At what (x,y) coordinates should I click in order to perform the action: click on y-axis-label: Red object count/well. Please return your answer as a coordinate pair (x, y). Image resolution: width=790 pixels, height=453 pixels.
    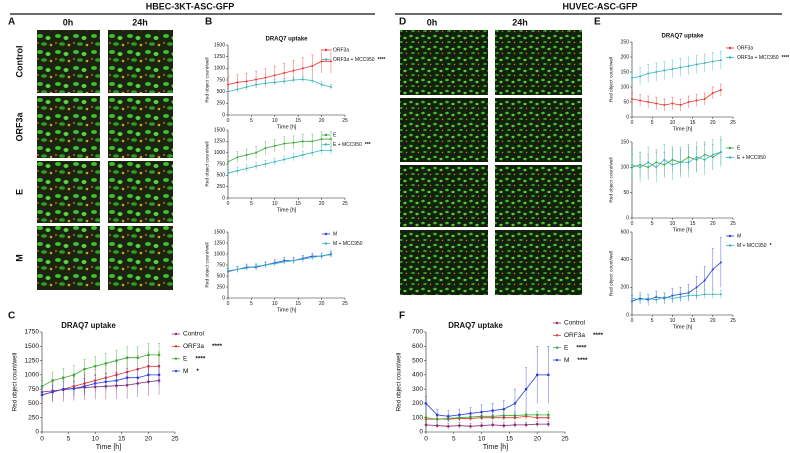
    Looking at the image, I should click on (611, 273).